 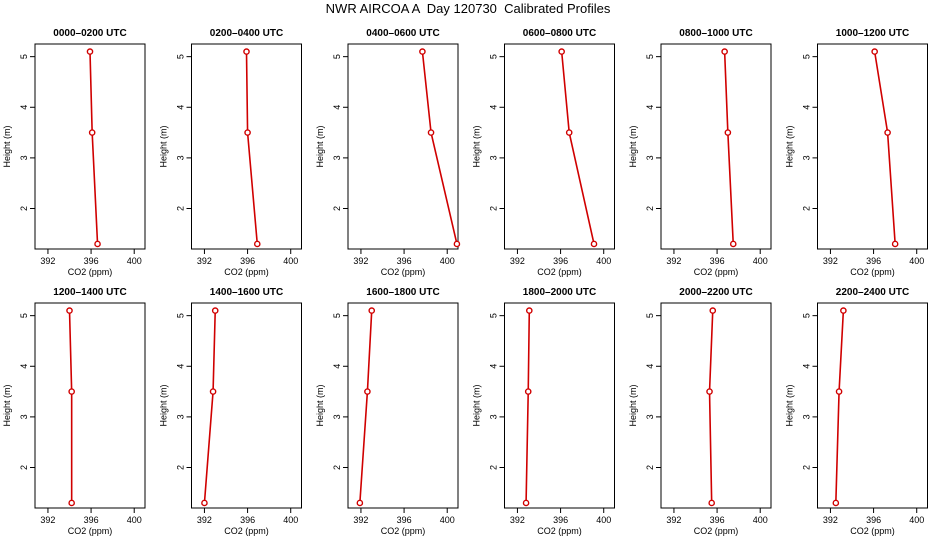 I want to click on panel-title: 1000–1200 UTC, so click(x=872, y=33).